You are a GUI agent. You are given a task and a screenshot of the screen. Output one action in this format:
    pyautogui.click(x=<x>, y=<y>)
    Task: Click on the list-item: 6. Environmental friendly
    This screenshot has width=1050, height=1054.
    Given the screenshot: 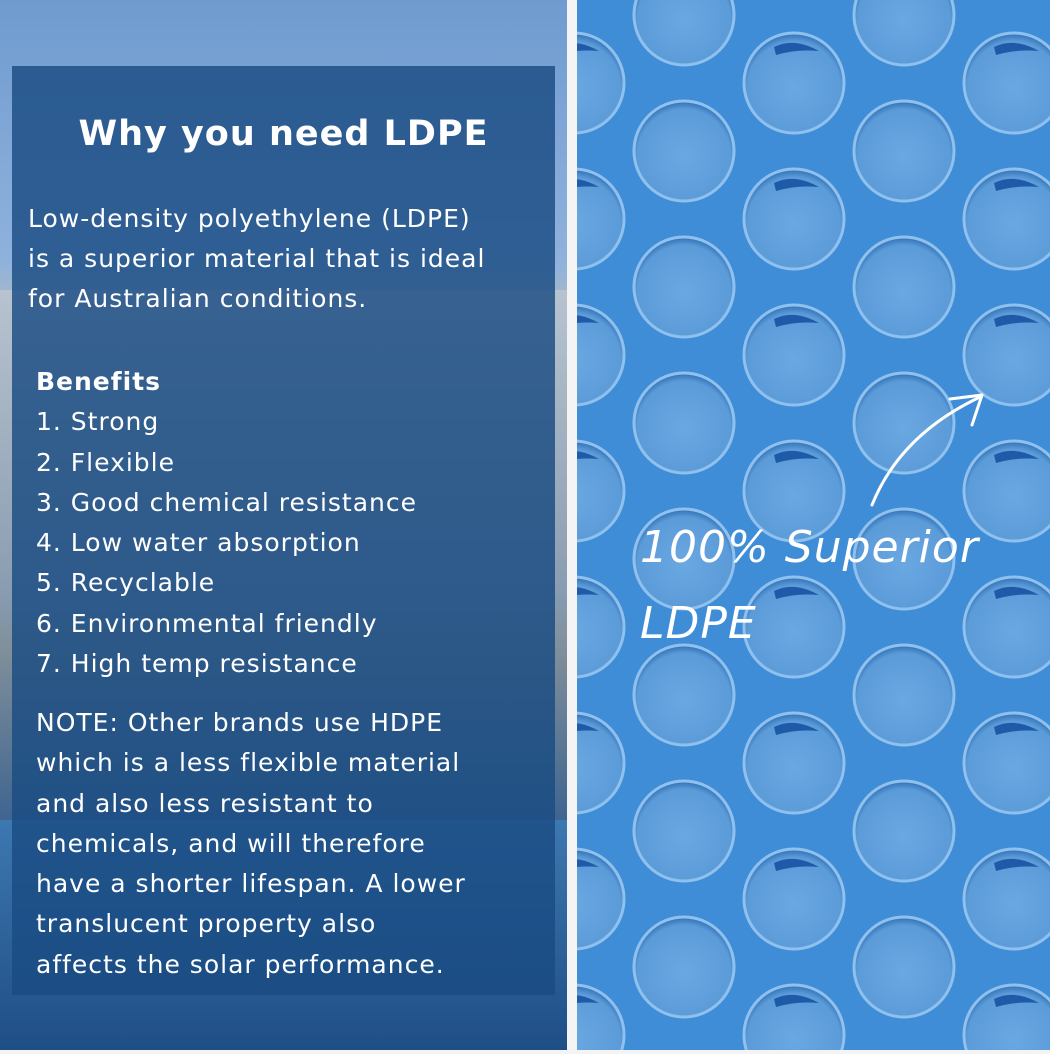 What is the action you would take?
    pyautogui.click(x=207, y=623)
    